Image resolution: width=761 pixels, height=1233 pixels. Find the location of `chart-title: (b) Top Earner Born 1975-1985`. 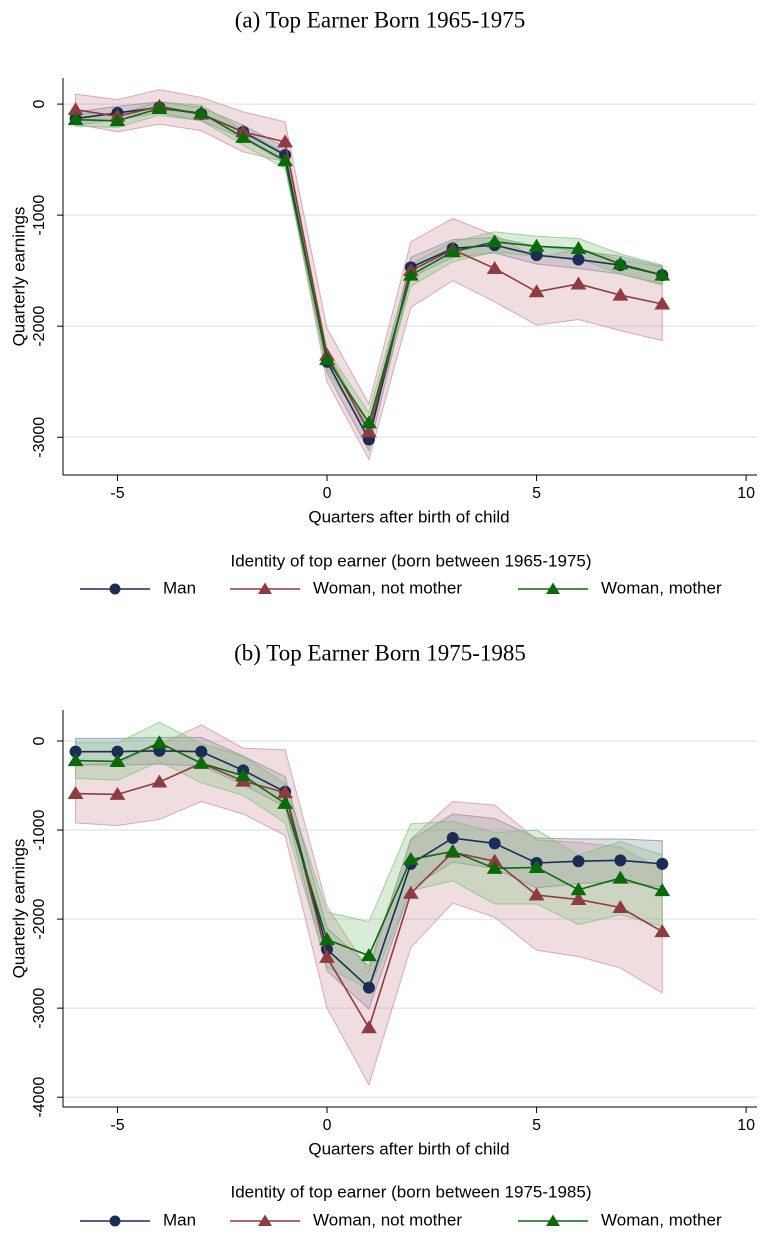

chart-title: (b) Top Earner Born 1975-1985 is located at coordinates (380, 652).